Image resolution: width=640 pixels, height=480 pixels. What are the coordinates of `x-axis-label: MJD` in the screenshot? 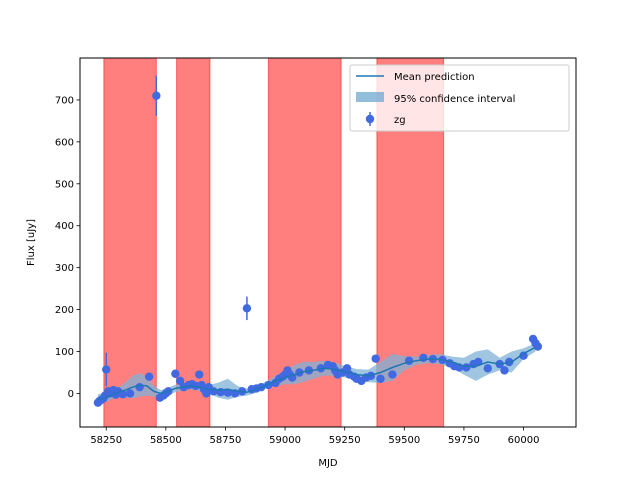 It's located at (328, 463).